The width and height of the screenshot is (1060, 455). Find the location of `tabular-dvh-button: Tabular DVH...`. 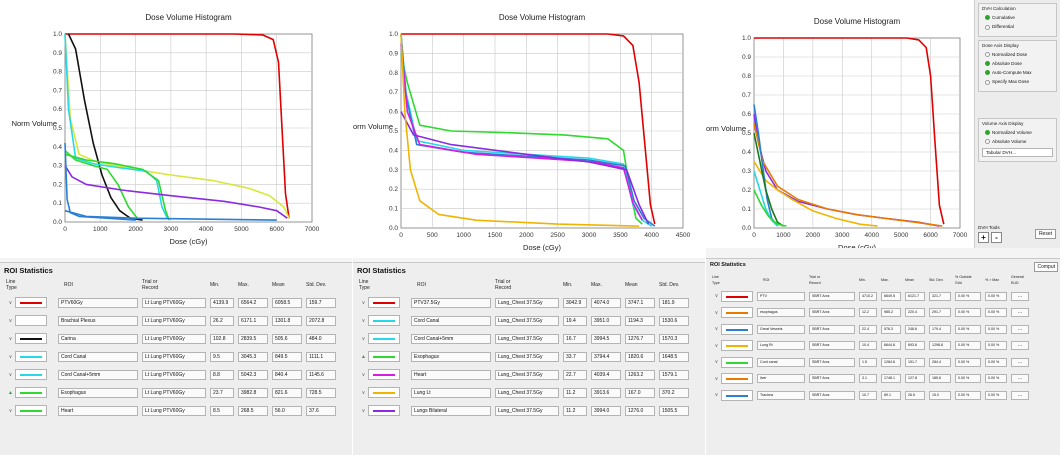

tabular-dvh-button: Tabular DVH... is located at coordinates (1017, 153).